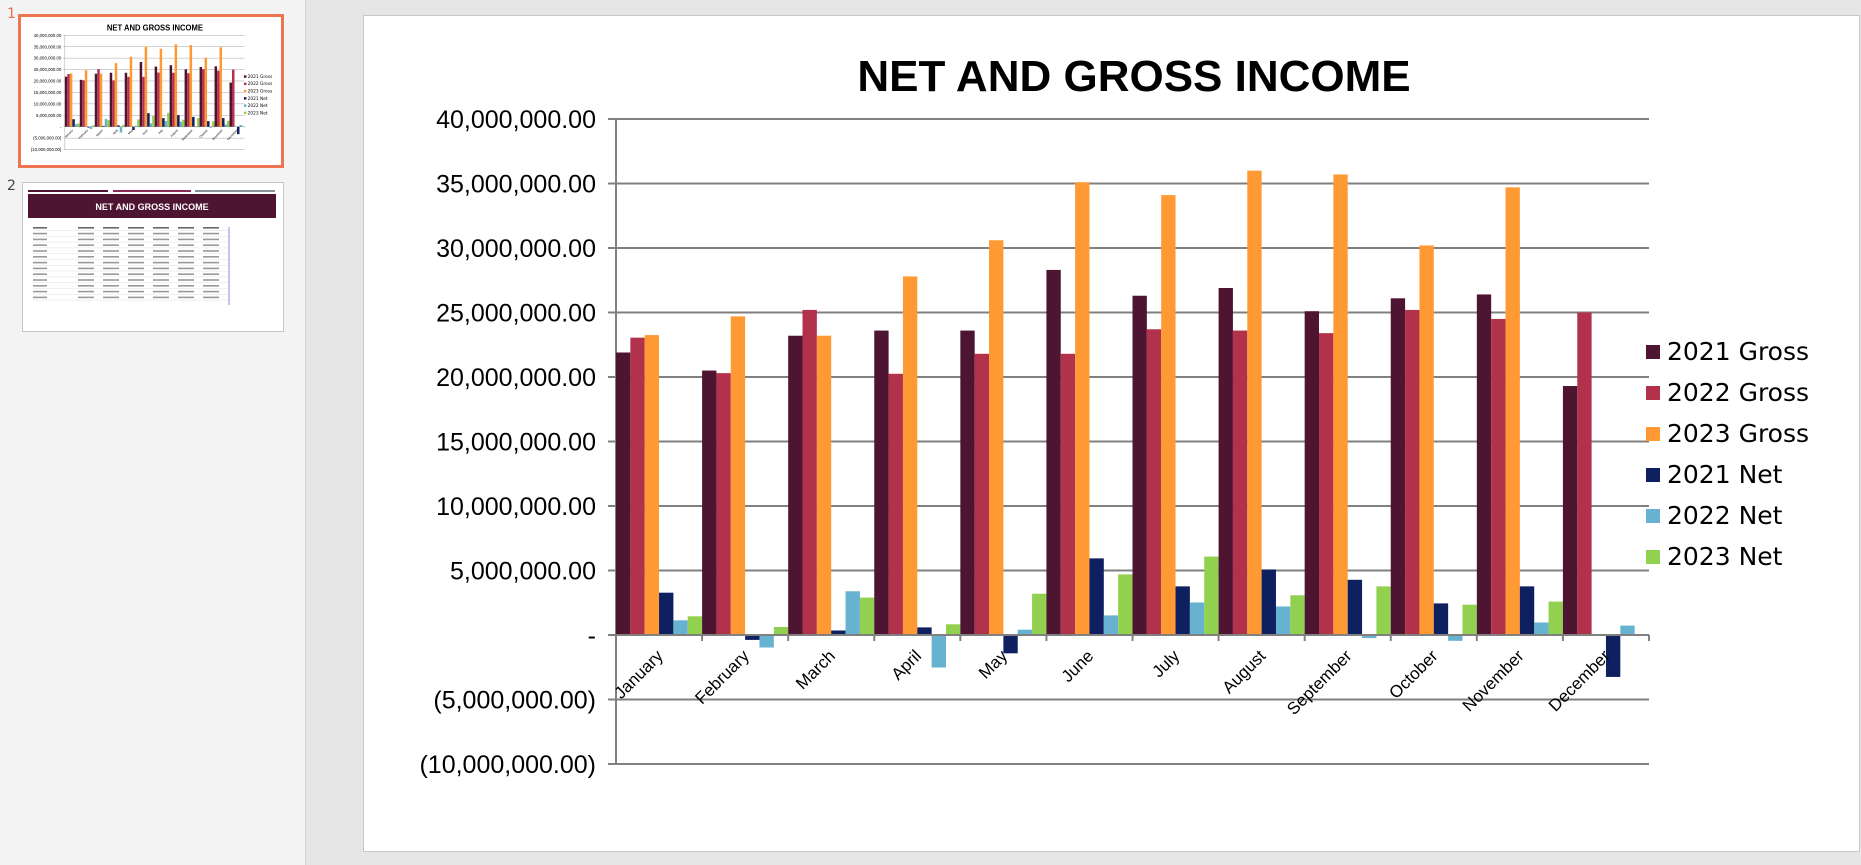  What do you see at coordinates (115, 131) in the screenshot?
I see `x-tick-label: April` at bounding box center [115, 131].